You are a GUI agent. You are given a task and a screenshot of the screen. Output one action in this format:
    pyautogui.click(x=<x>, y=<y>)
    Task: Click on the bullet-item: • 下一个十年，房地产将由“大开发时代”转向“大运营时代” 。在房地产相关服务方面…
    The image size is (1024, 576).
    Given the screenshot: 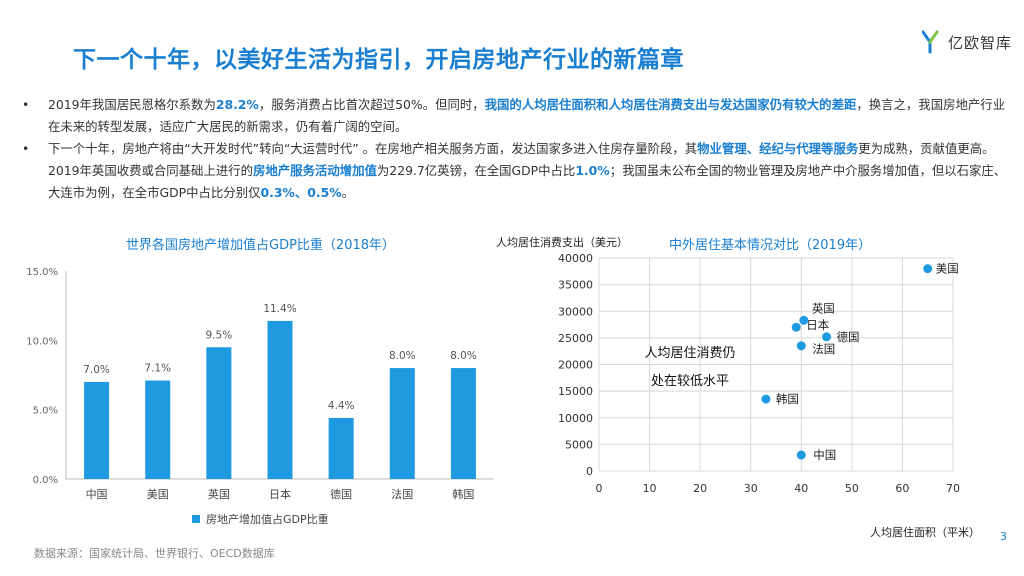 What is the action you would take?
    pyautogui.click(x=514, y=171)
    